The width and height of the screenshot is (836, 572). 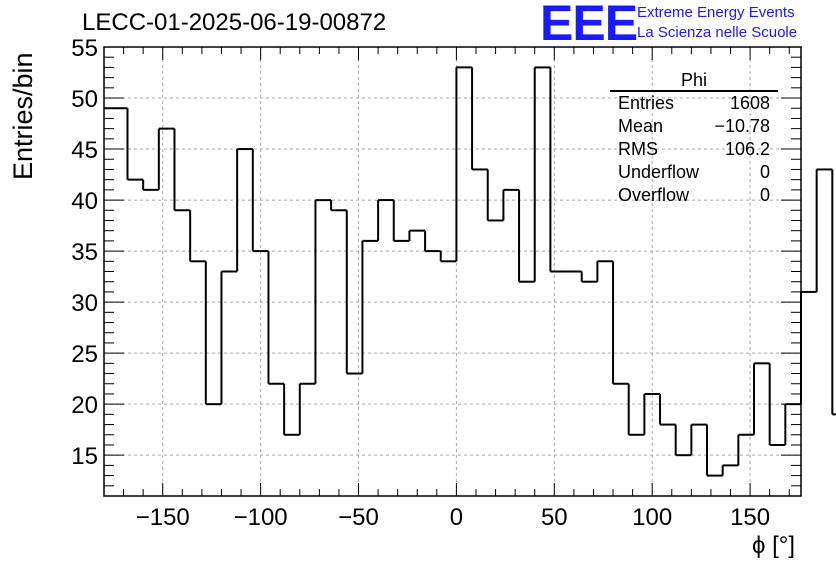 What do you see at coordinates (652, 517) in the screenshot?
I see `x-tick-label: 100` at bounding box center [652, 517].